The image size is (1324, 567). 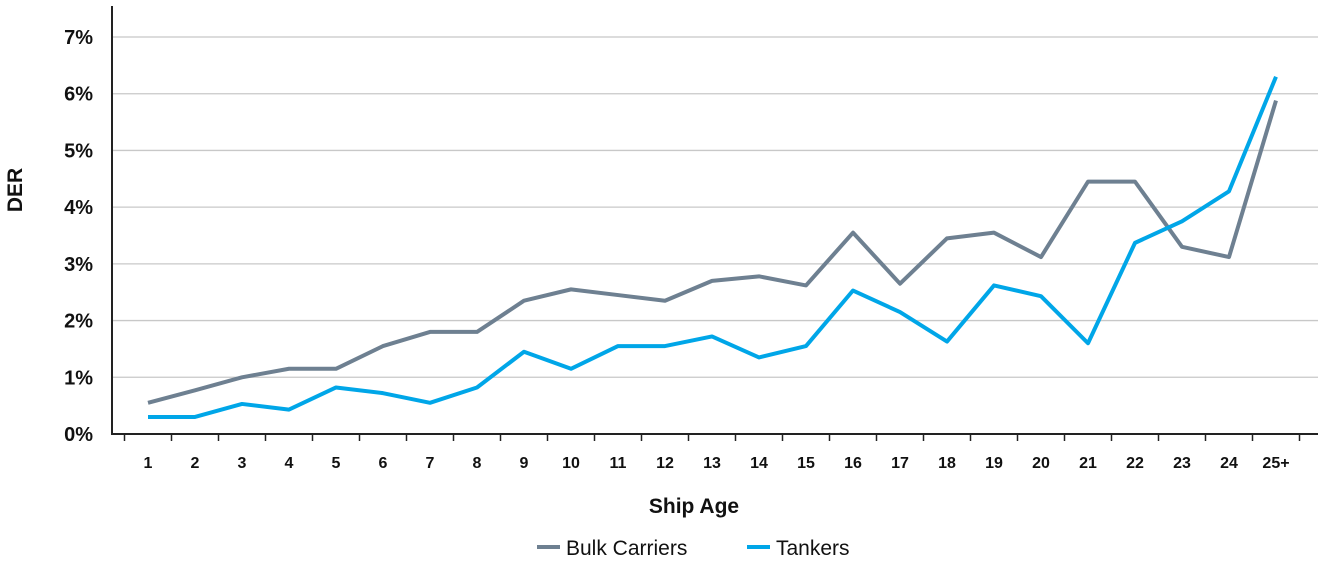 What do you see at coordinates (148, 463) in the screenshot?
I see `x-tick-label-1: 1` at bounding box center [148, 463].